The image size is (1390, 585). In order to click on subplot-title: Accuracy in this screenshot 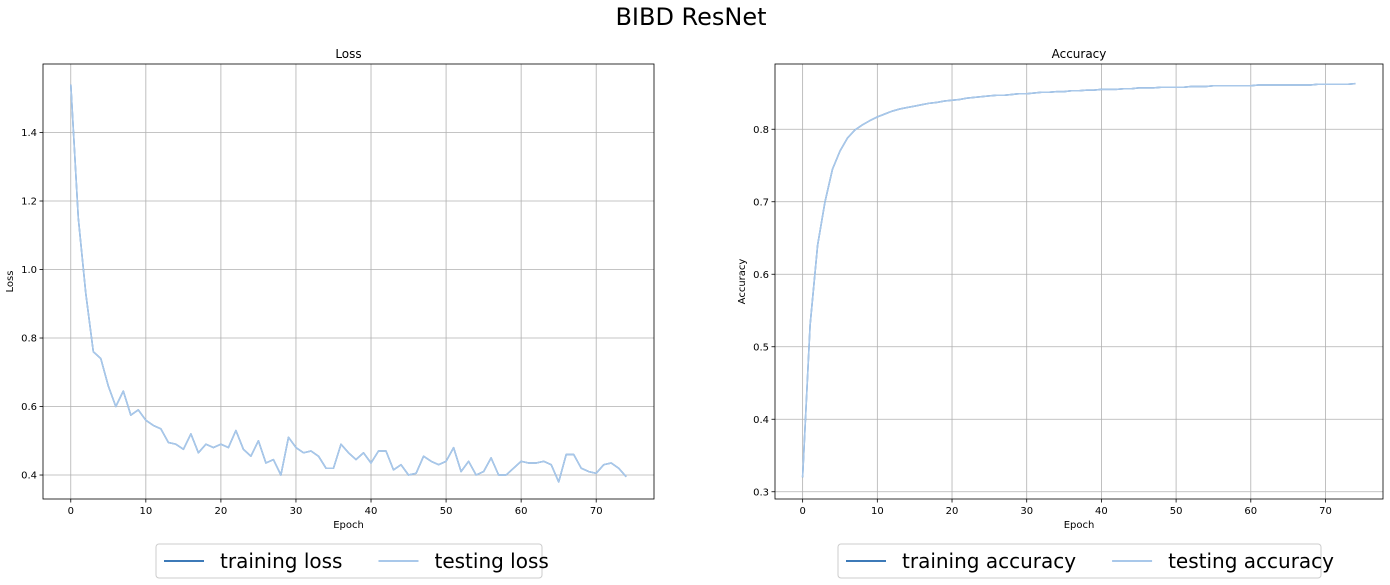, I will do `click(1079, 54)`.